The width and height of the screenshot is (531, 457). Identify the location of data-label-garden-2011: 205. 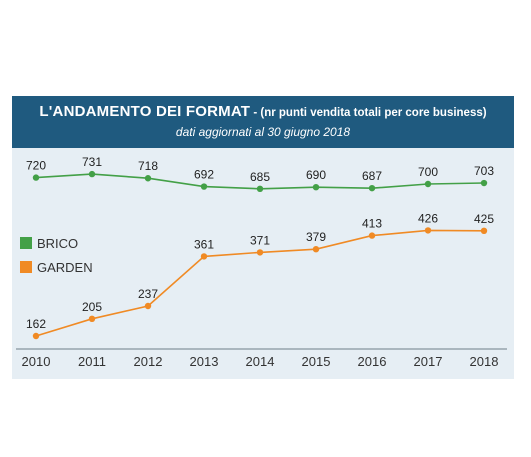
(92, 307).